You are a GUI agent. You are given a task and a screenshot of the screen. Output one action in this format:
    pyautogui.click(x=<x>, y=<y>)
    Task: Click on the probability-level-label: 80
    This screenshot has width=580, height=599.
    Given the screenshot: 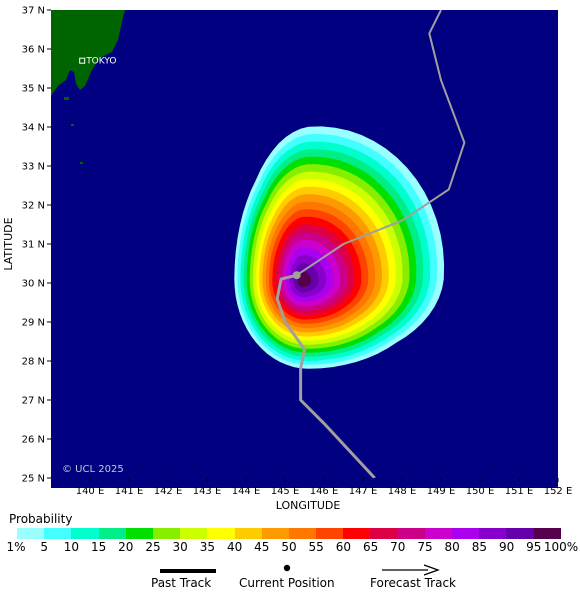 What is the action you would take?
    pyautogui.click(x=452, y=547)
    